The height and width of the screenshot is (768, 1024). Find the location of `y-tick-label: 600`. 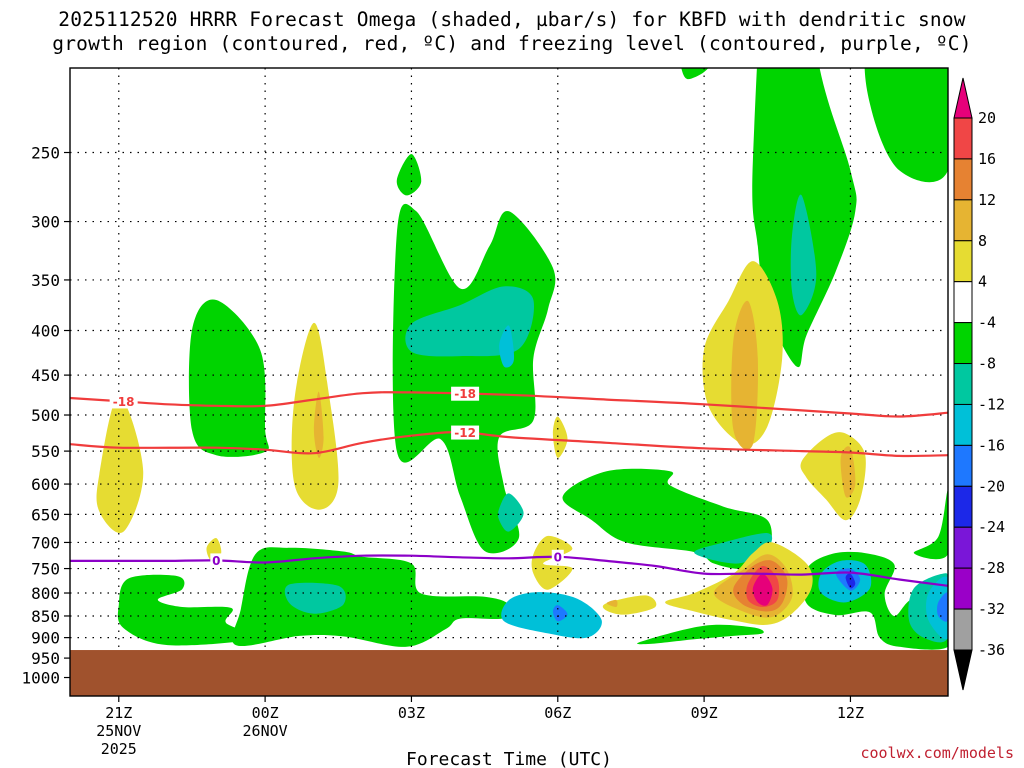

y-tick-label: 600 is located at coordinates (45, 484).